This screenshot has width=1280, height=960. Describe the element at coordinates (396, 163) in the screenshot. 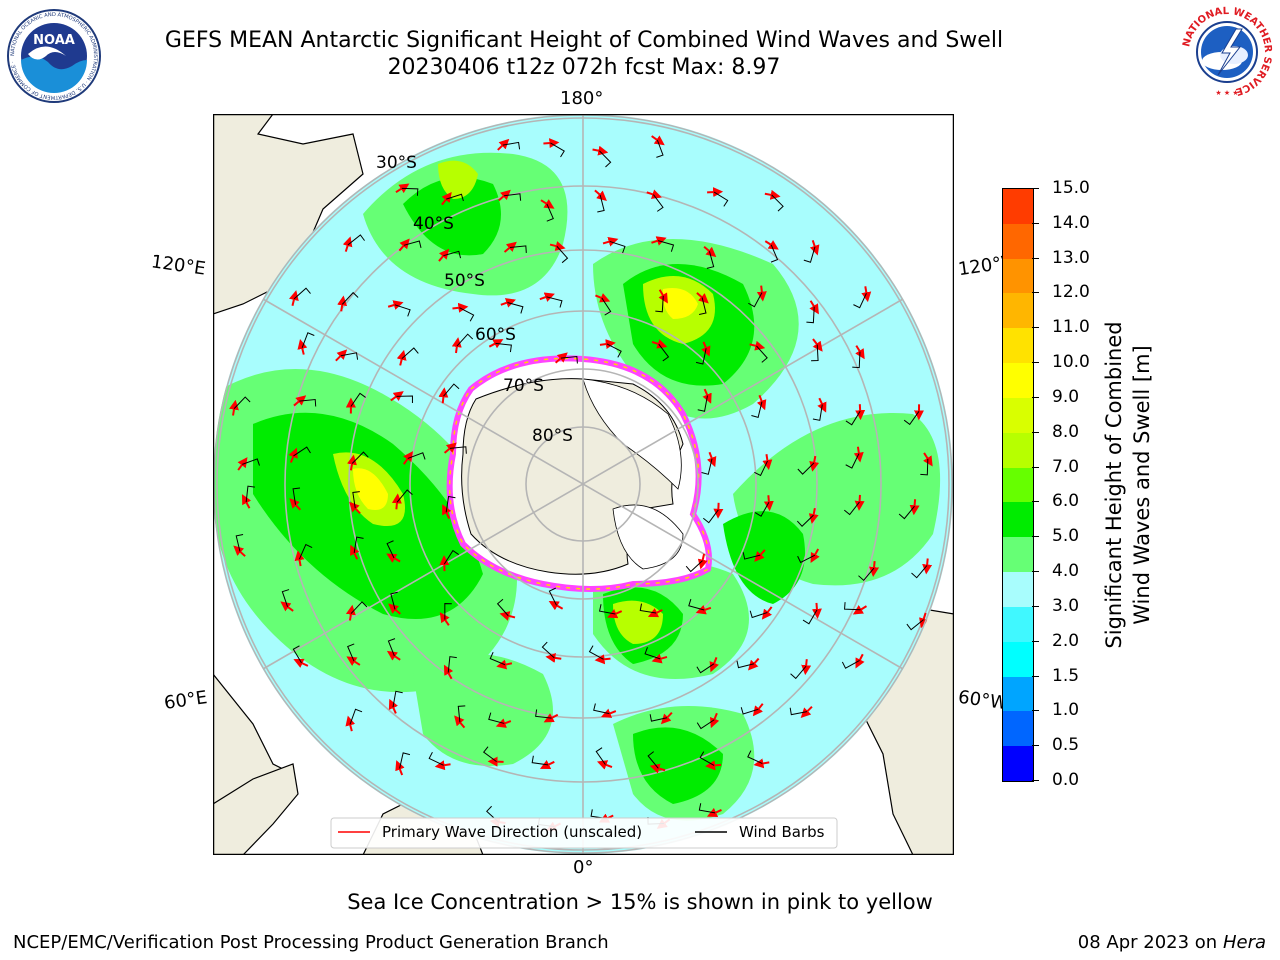

I see `lat-label-30s: 30°S` at that location.